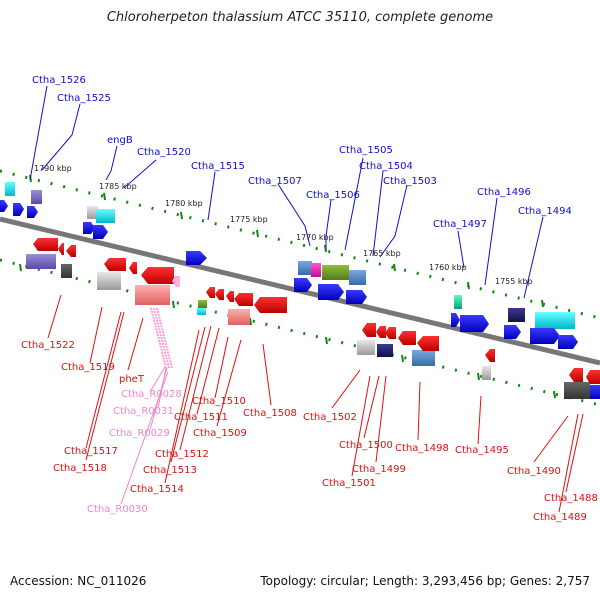  Describe the element at coordinates (410, 181) in the screenshot. I see `gene-label: Ctha_1503` at that location.